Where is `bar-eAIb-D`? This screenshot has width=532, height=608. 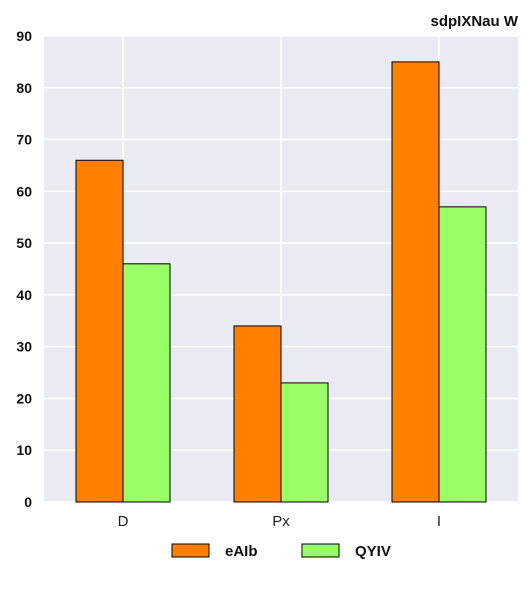 bar-eAIb-D is located at coordinates (99, 331).